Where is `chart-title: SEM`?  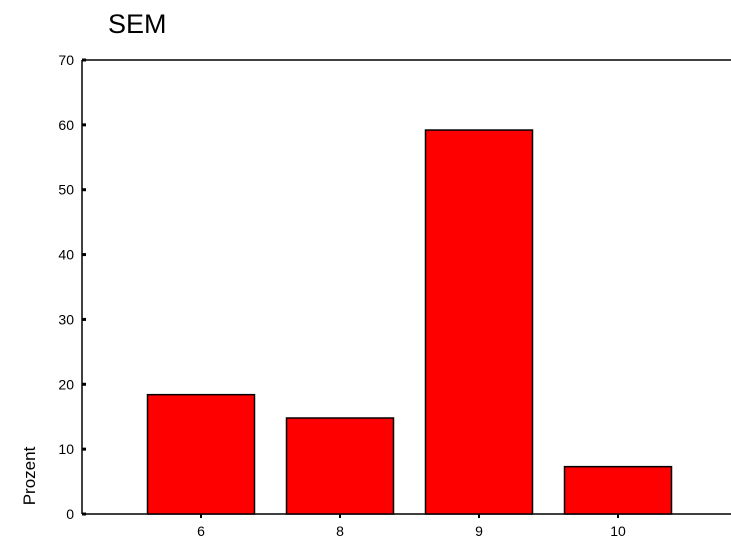 chart-title: SEM is located at coordinates (137, 24).